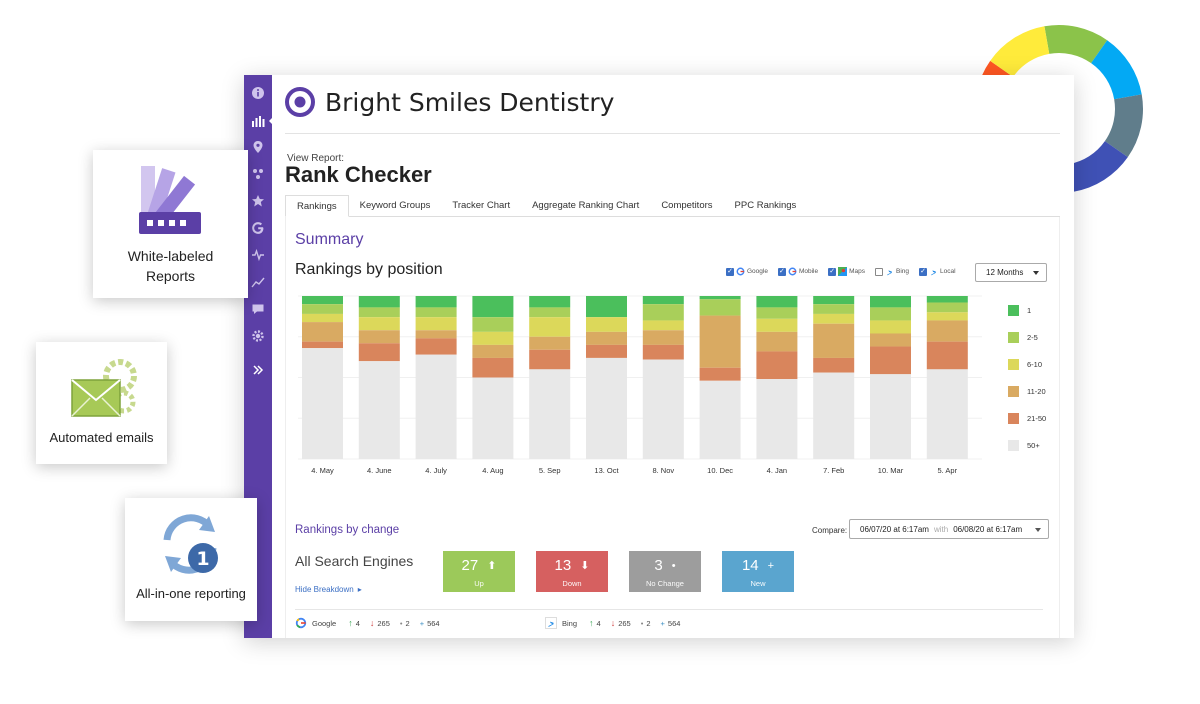 The image size is (1200, 704). What do you see at coordinates (846, 271) in the screenshot?
I see `engine-filter-maps: ✓ Maps` at bounding box center [846, 271].